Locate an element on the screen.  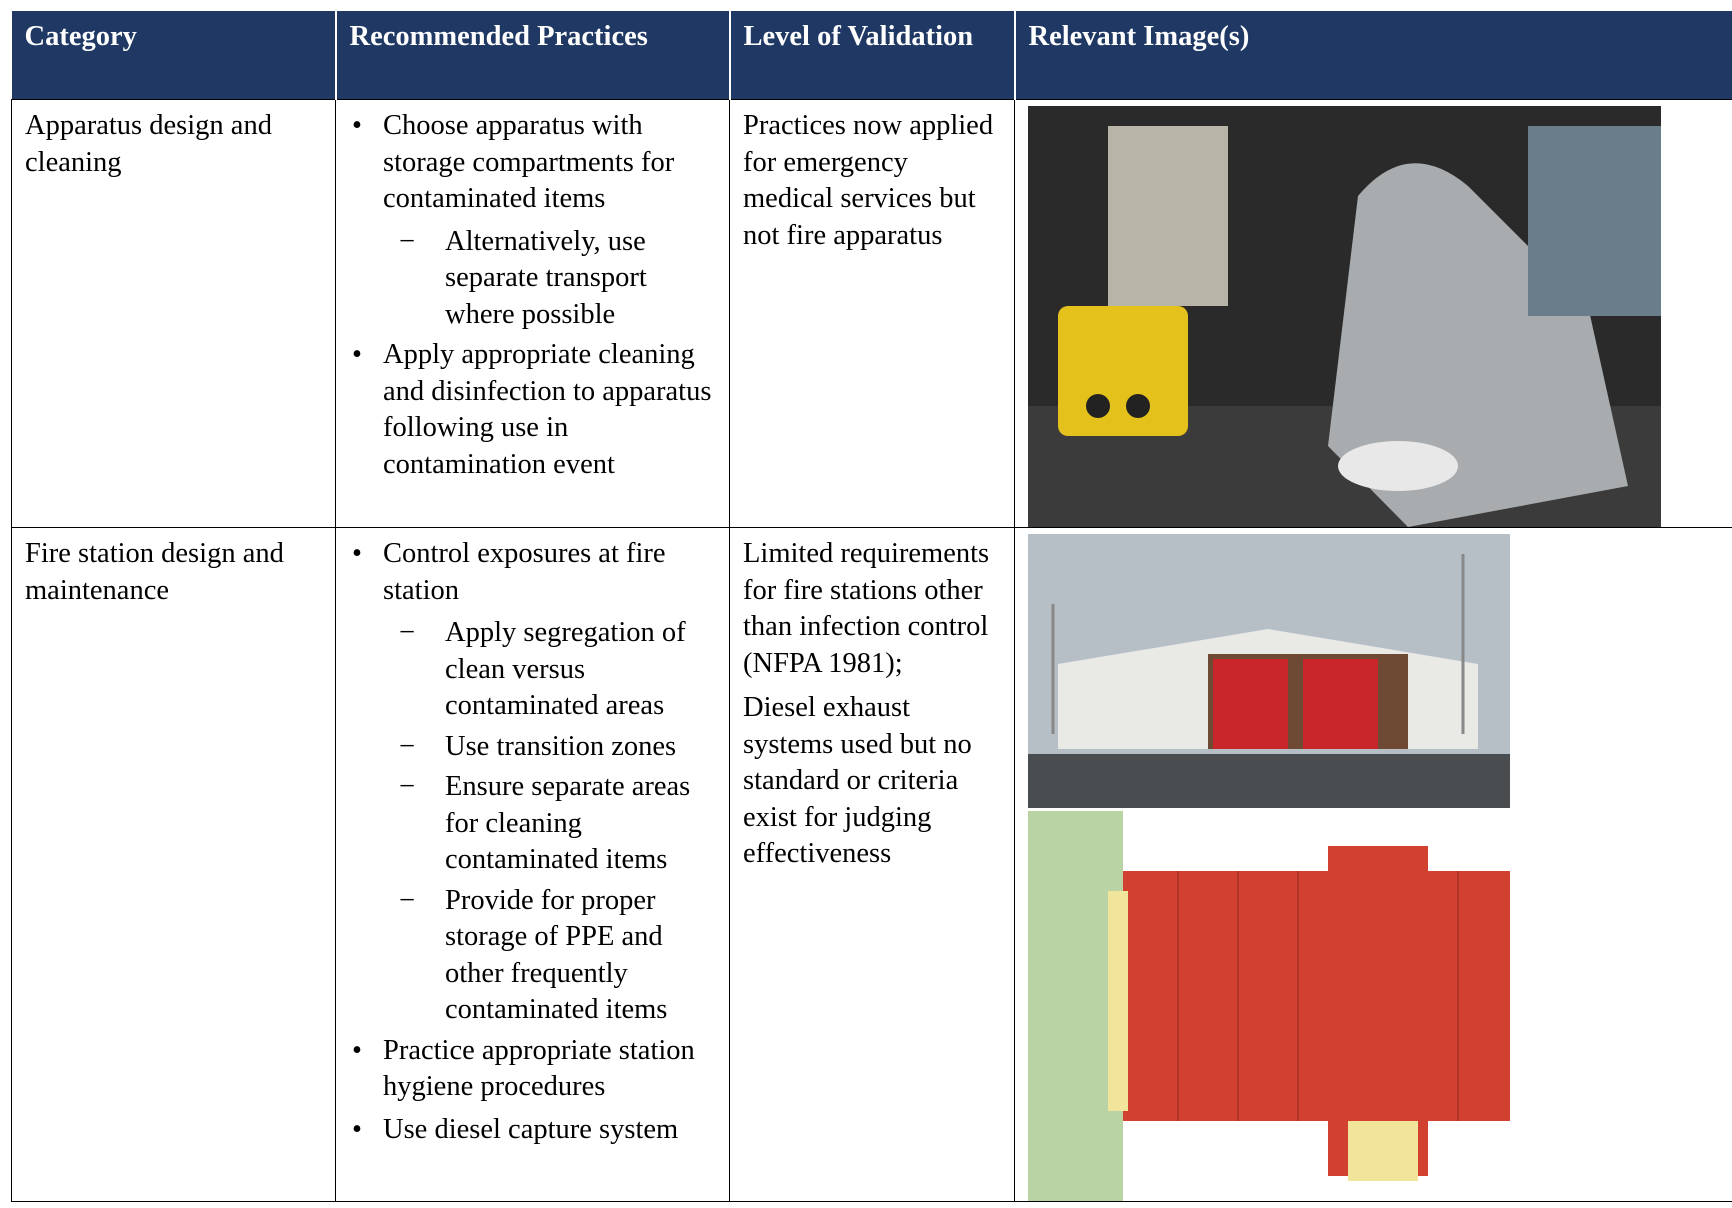
column-header: Category is located at coordinates (174, 55).